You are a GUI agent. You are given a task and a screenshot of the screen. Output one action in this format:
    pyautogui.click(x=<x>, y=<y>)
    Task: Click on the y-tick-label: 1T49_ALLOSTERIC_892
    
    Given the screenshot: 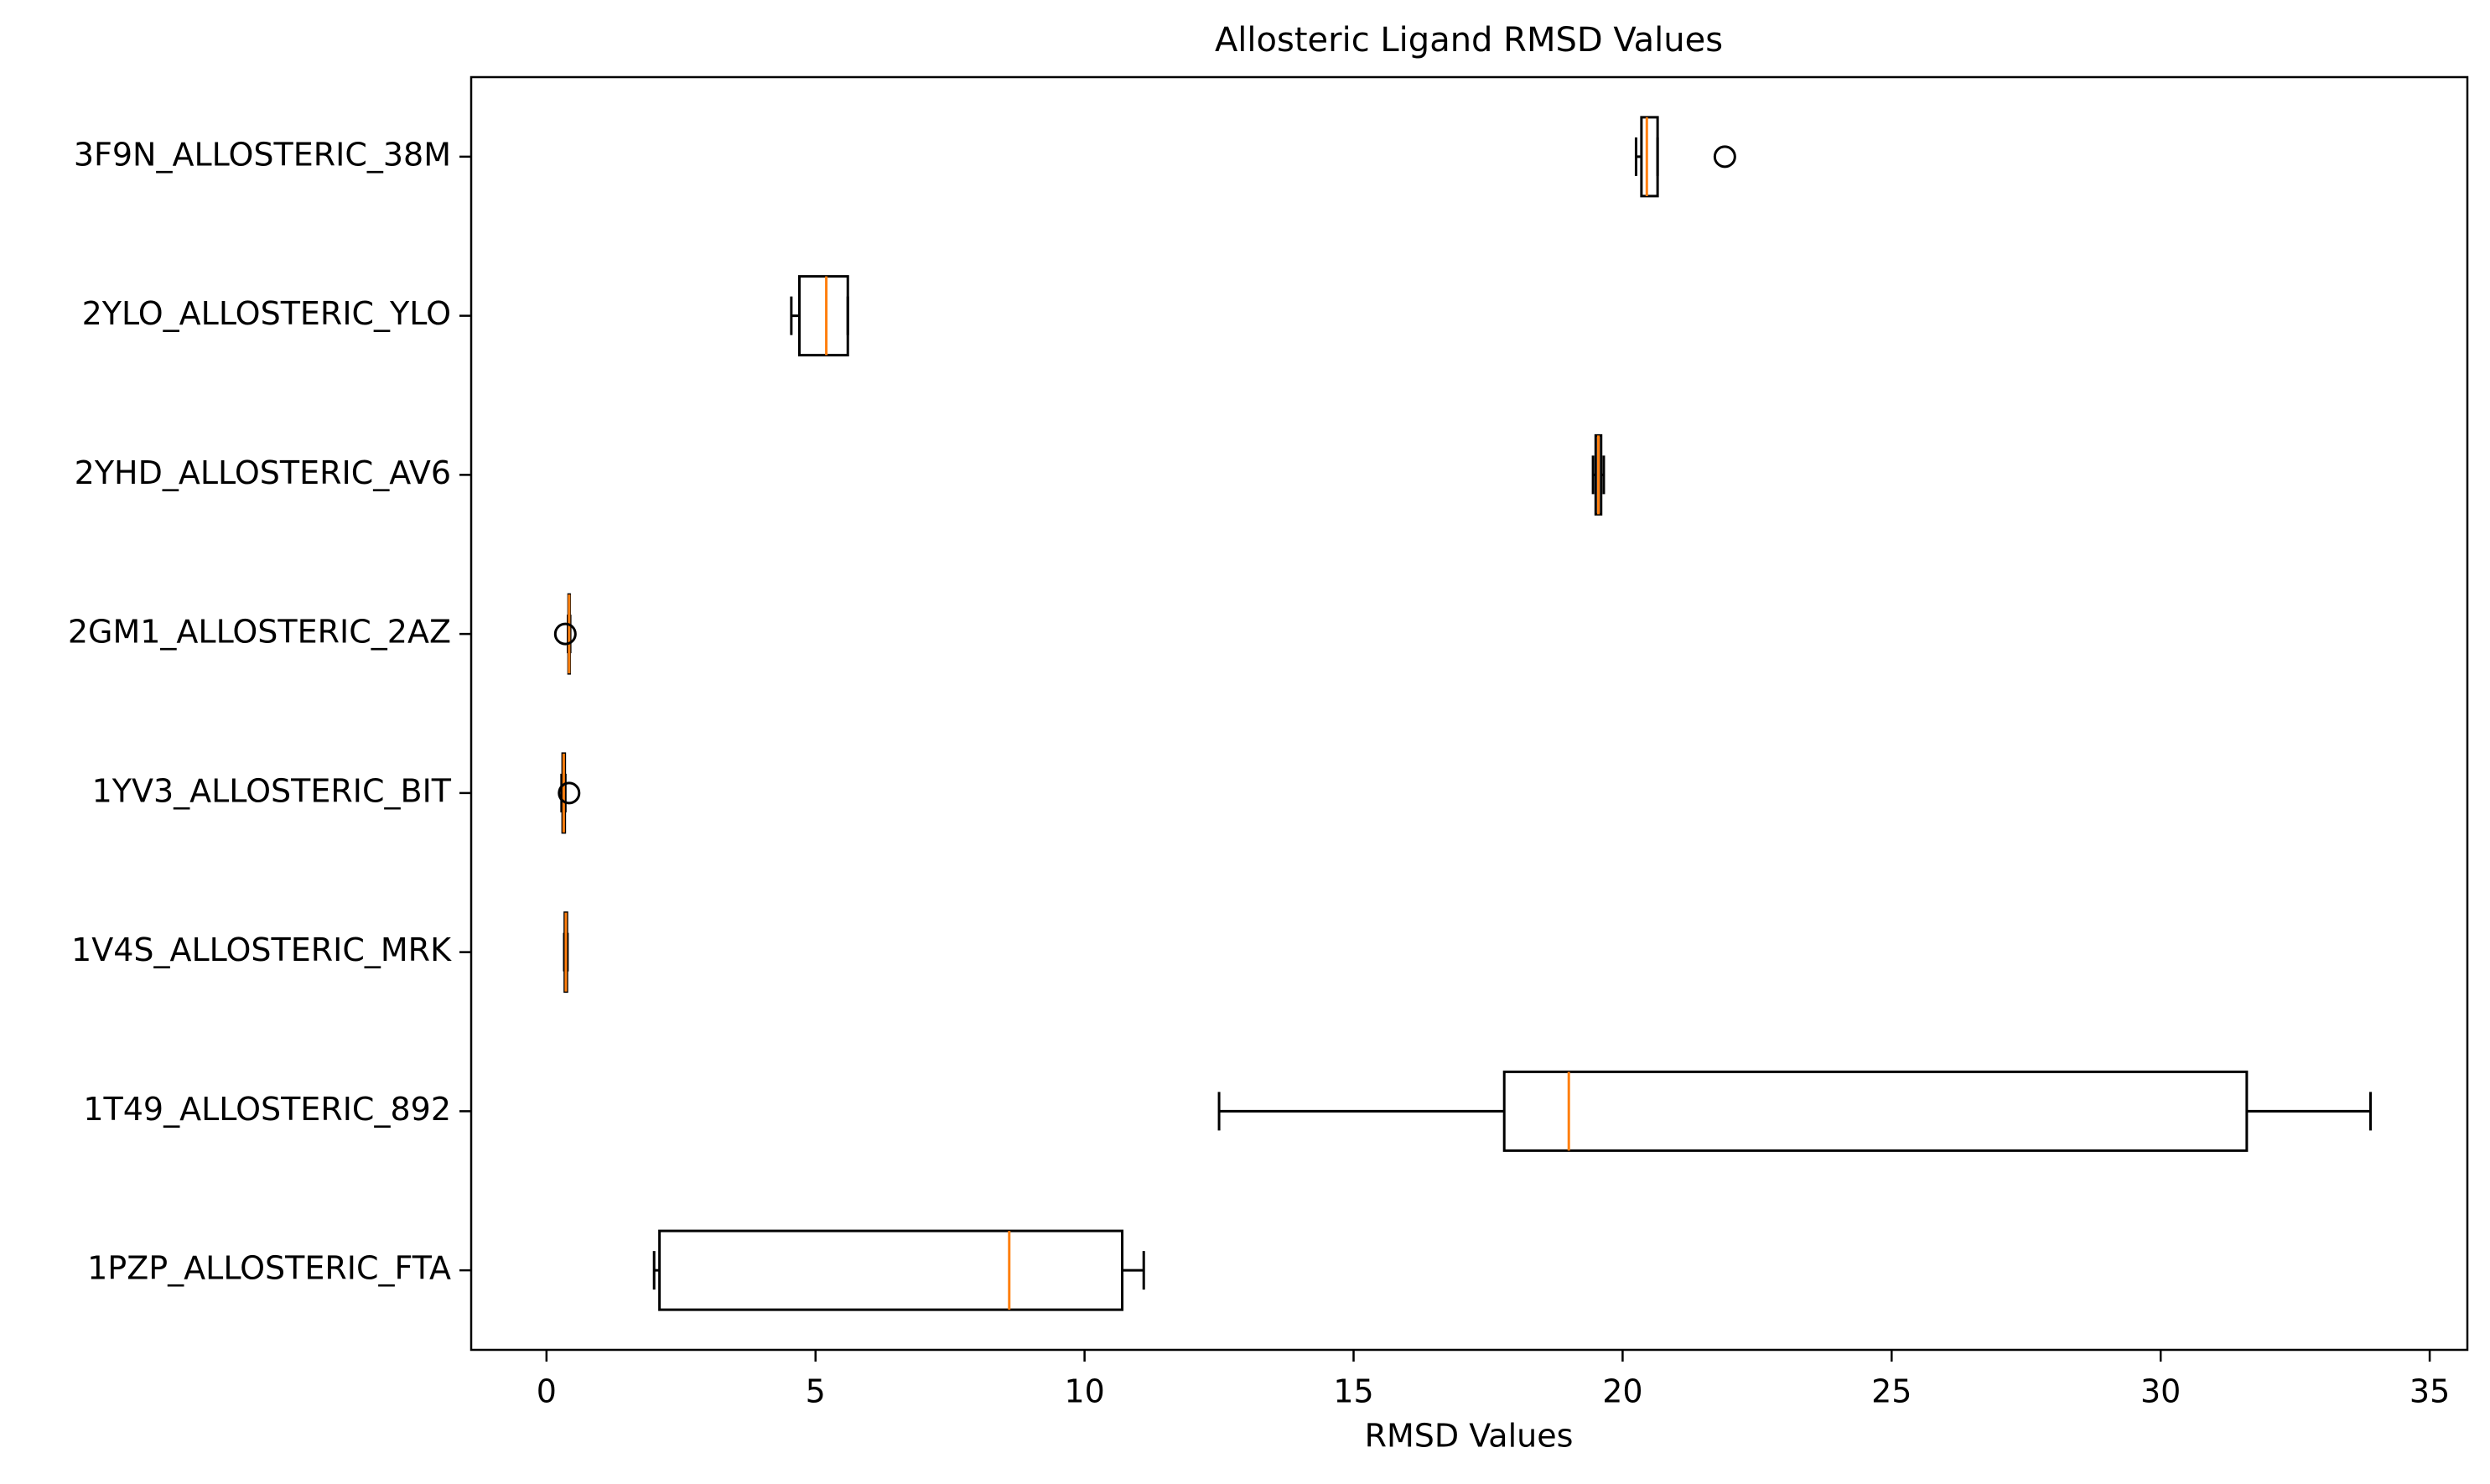 What is the action you would take?
    pyautogui.click(x=267, y=1109)
    